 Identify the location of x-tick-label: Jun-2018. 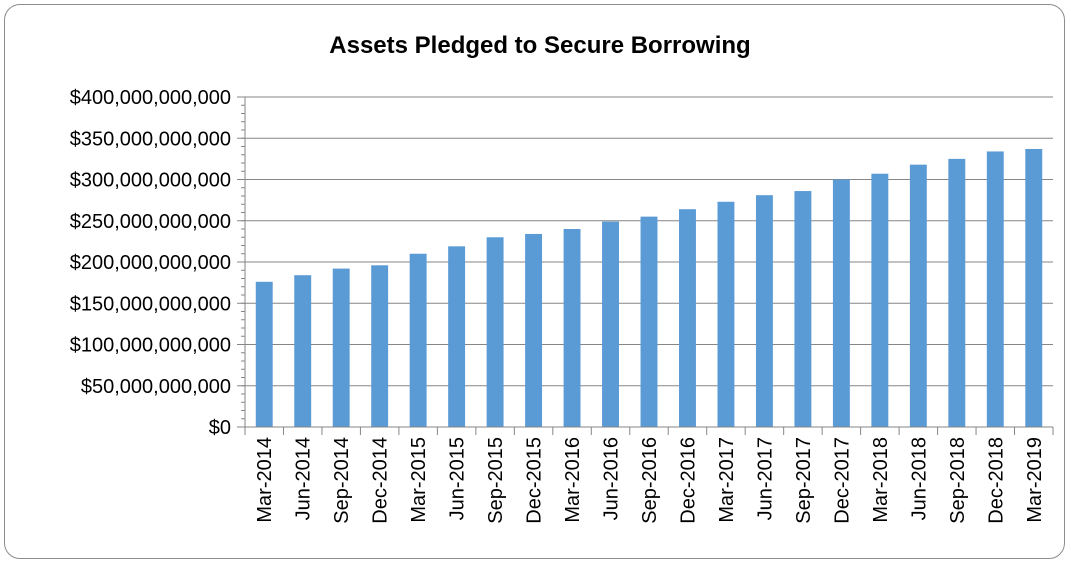
(919, 478).